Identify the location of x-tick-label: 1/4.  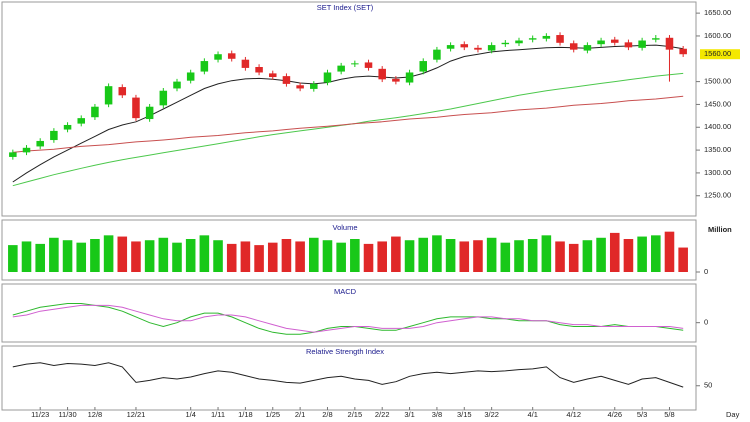
(190, 414).